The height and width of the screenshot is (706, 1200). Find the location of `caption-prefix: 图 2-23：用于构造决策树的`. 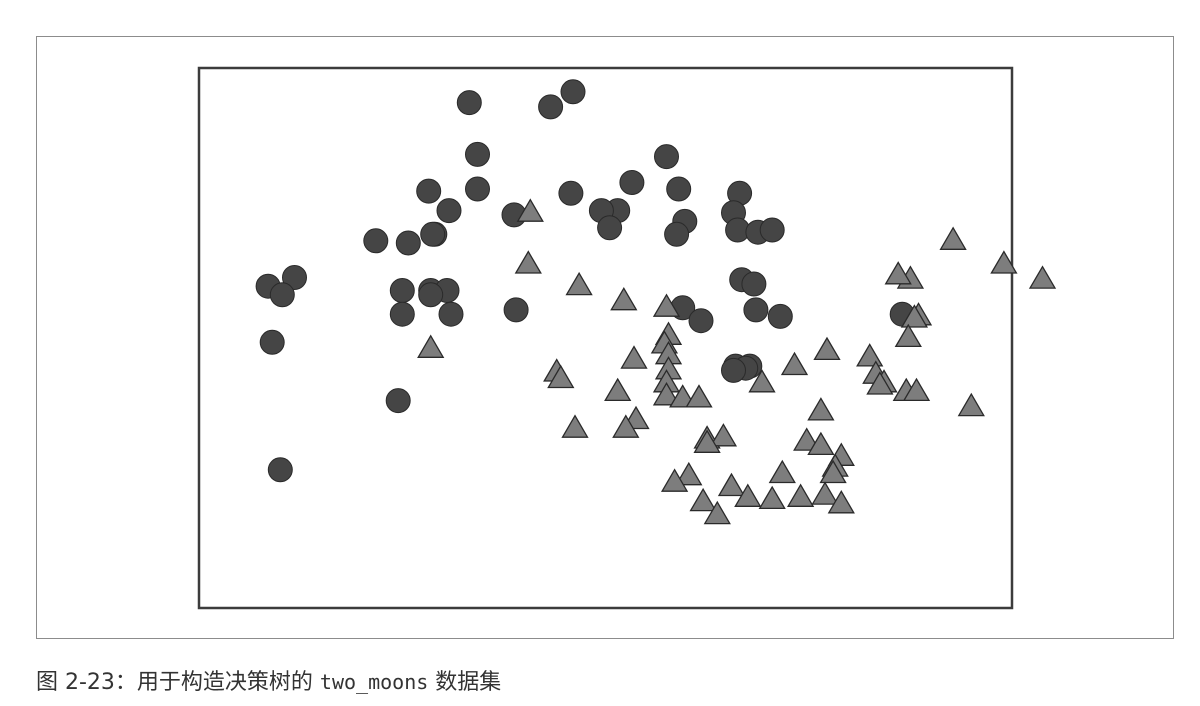

caption-prefix: 图 2-23：用于构造决策树的 is located at coordinates (178, 682).